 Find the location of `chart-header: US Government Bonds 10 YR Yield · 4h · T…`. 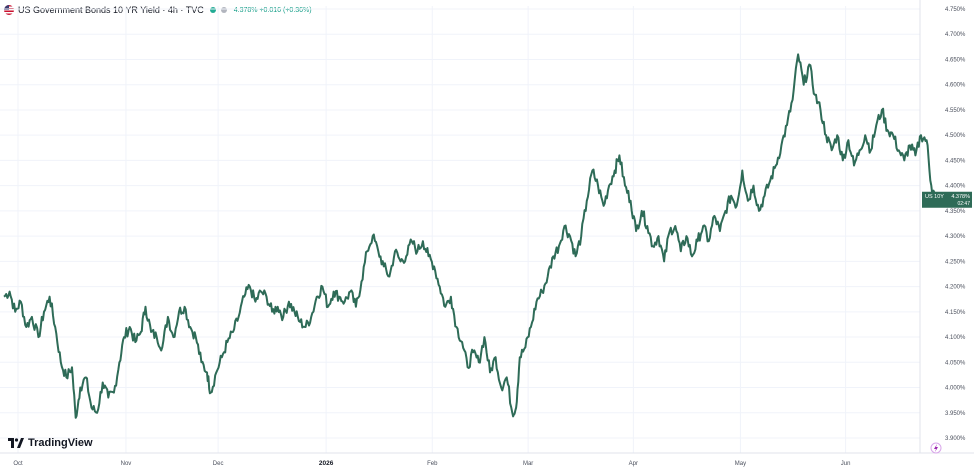

chart-header: US Government Bonds 10 YR Yield · 4h · T… is located at coordinates (158, 10).